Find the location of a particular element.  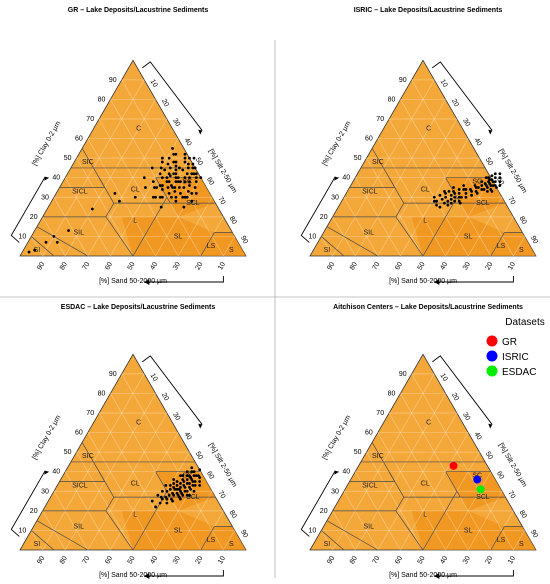

tick-silt: 40 is located at coordinates (477, 436).